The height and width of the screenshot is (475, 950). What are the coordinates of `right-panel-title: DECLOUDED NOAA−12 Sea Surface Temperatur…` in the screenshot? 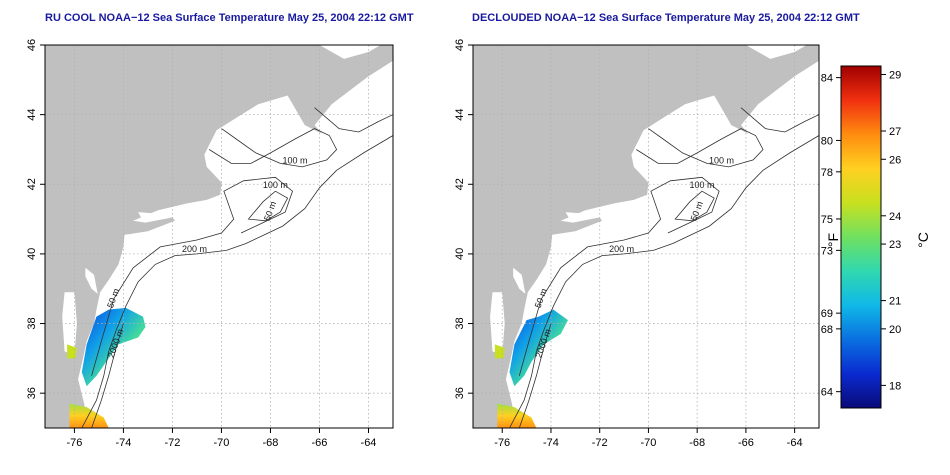 It's located at (666, 18).